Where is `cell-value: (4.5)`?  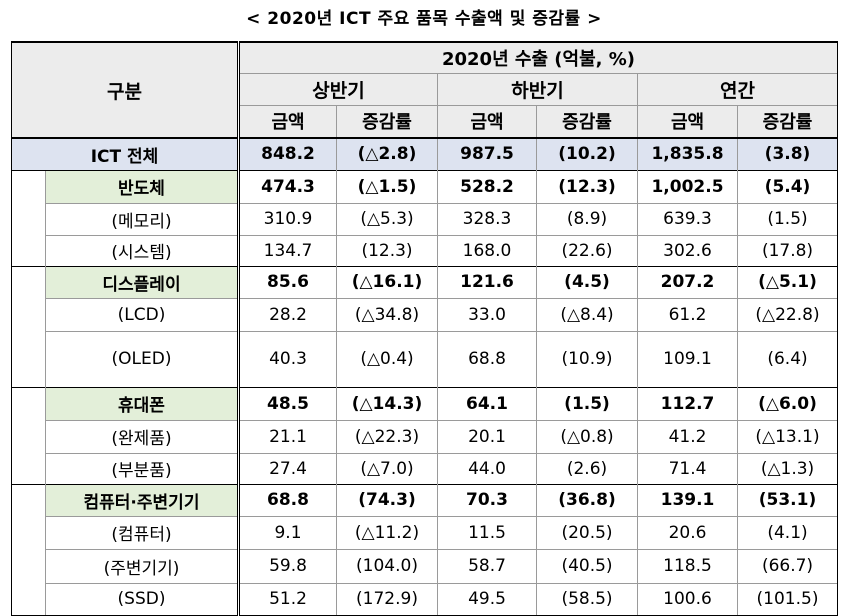 cell-value: (4.5) is located at coordinates (587, 281).